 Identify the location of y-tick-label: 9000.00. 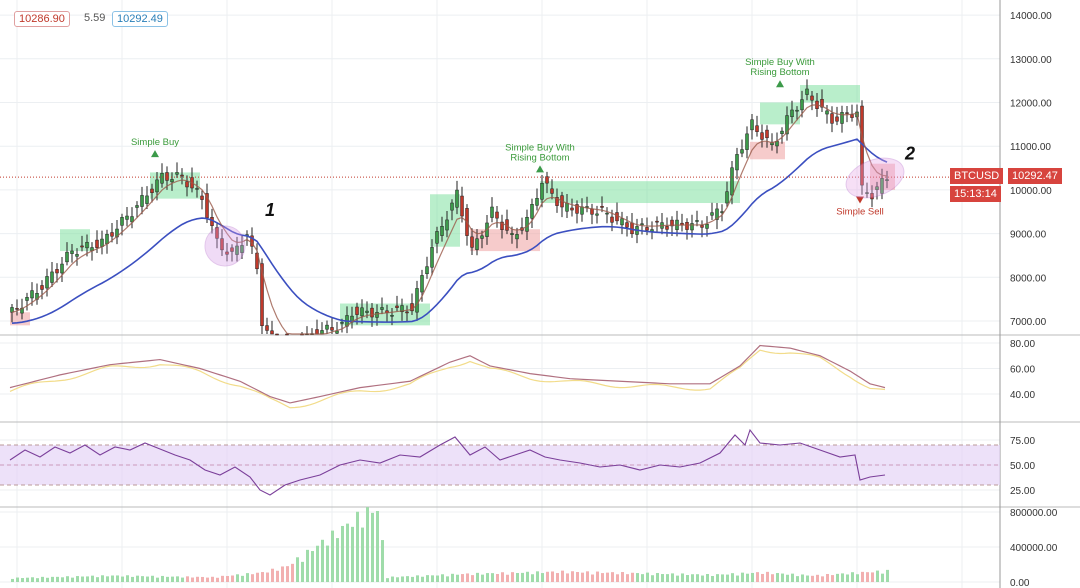
(1028, 235).